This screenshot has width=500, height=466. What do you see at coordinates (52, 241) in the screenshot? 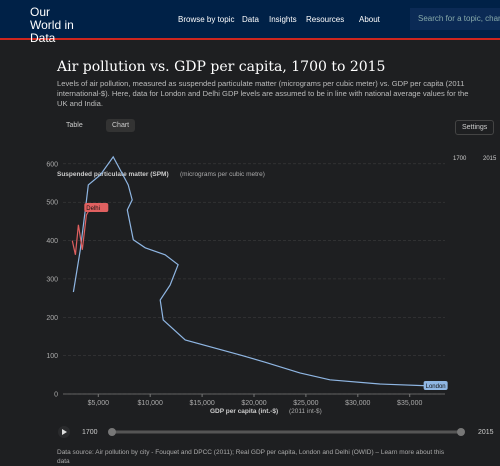
I see `y-tick-label: 400` at bounding box center [52, 241].